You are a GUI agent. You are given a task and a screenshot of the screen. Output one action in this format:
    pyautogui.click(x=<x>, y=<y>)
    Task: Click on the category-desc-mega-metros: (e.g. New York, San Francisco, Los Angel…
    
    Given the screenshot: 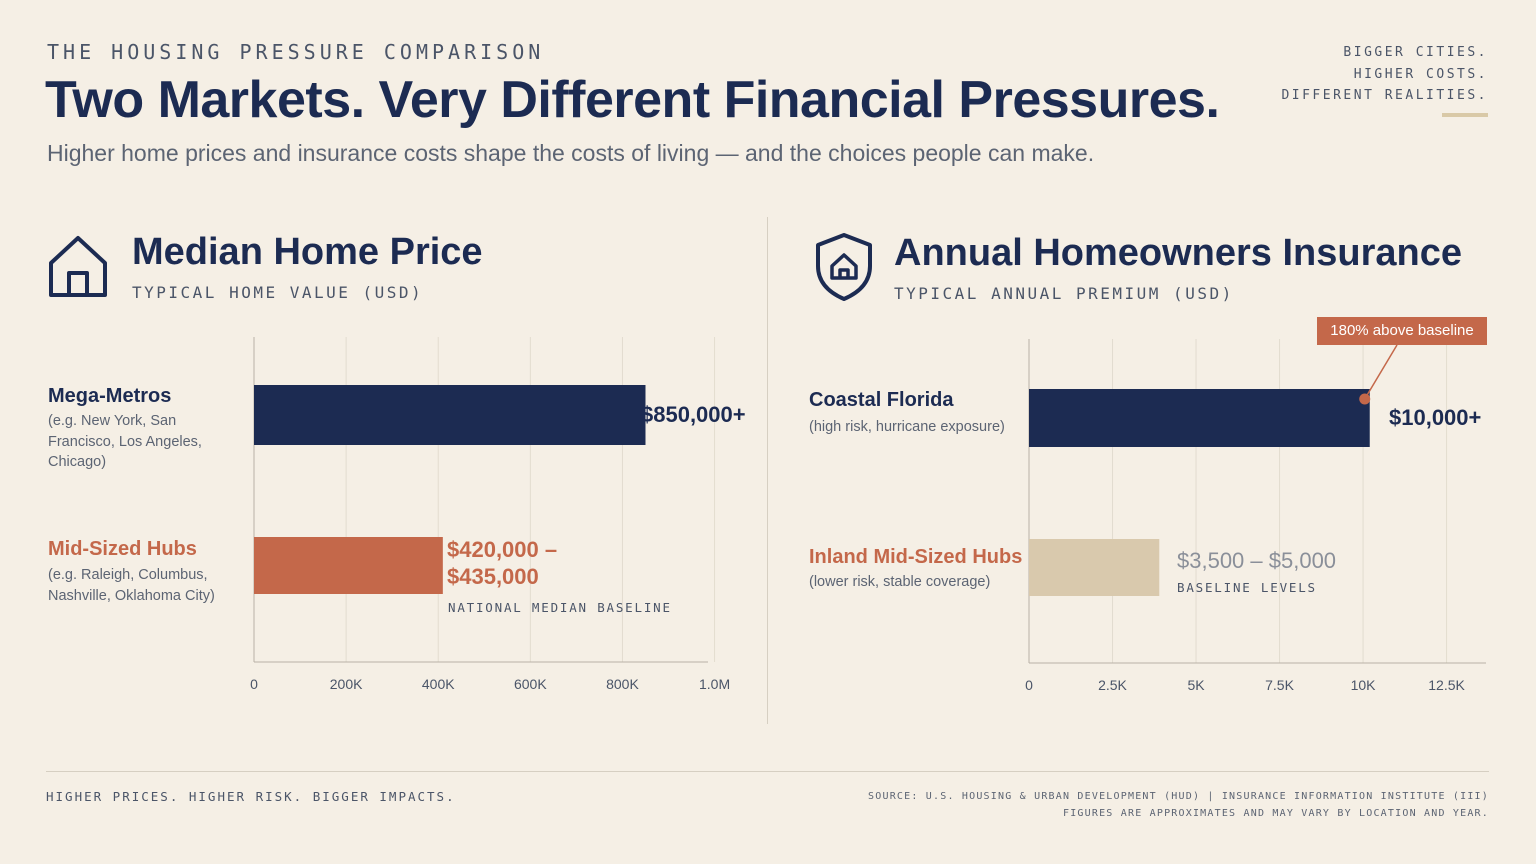 What is the action you would take?
    pyautogui.click(x=125, y=441)
    